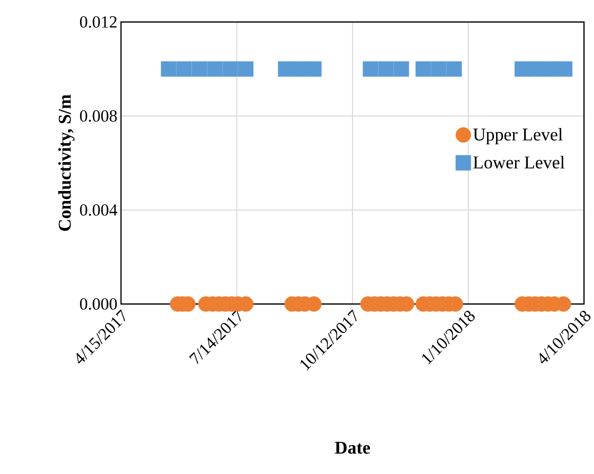 Image resolution: width=594 pixels, height=474 pixels. Describe the element at coordinates (98, 116) in the screenshot. I see `y-tick-label: 0.008` at that location.